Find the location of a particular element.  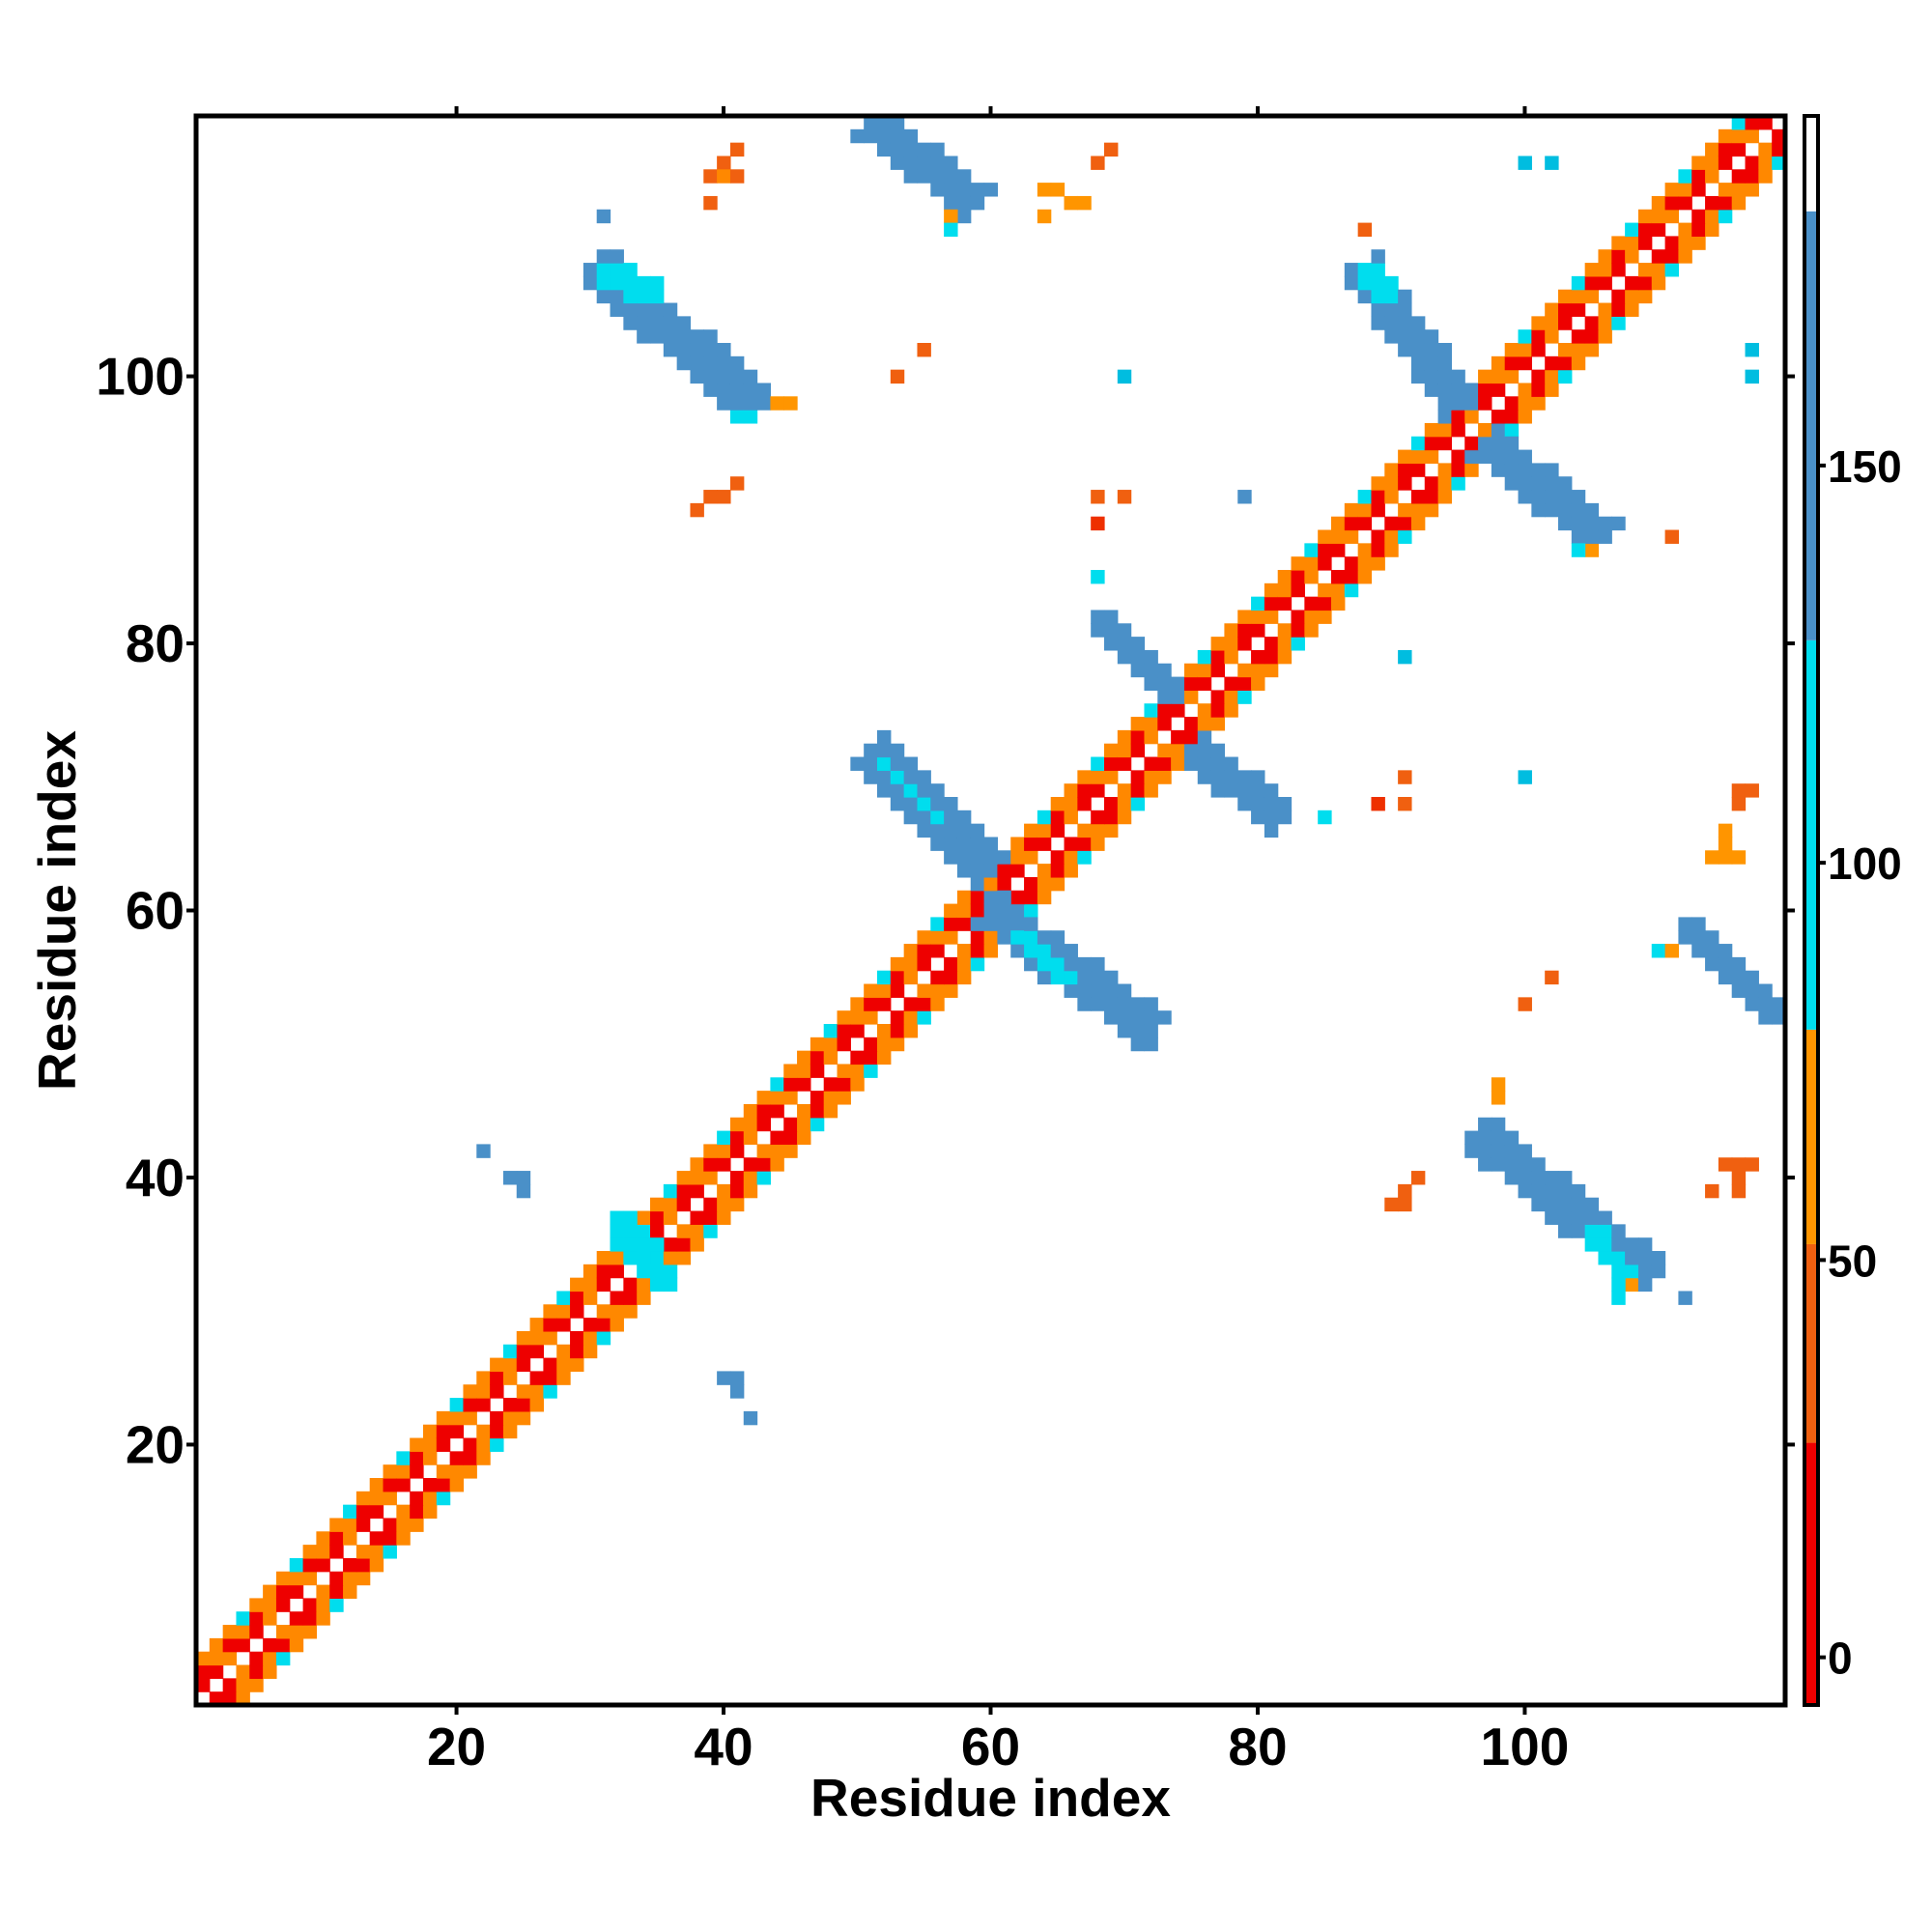

y-tick-label: 20 is located at coordinates (155, 1444).